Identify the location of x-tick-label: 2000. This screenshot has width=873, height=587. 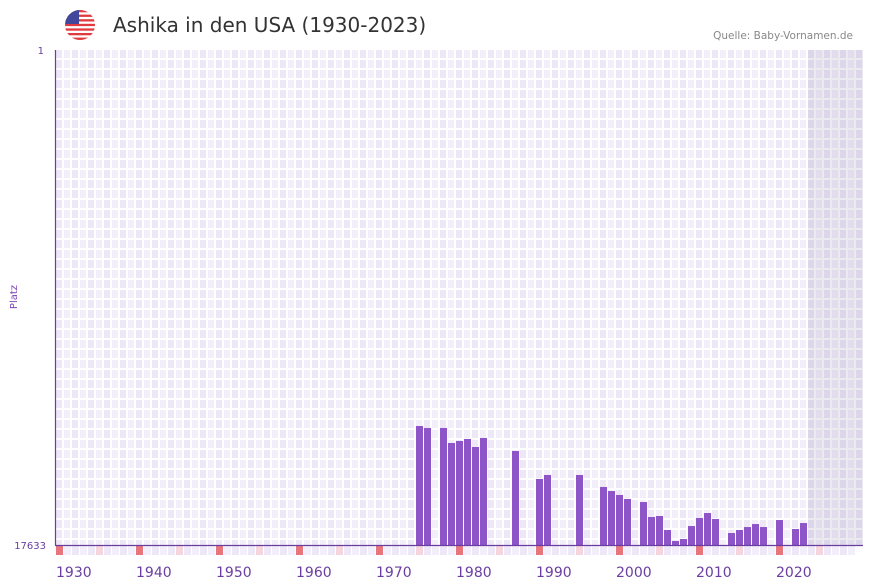
(634, 573).